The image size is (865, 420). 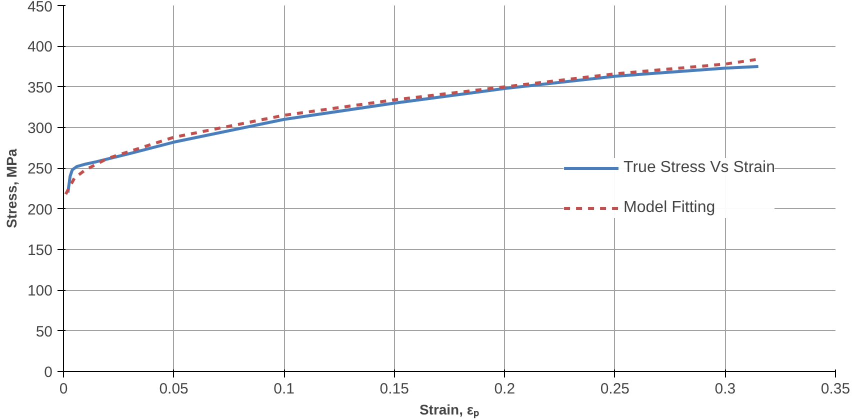 What do you see at coordinates (48, 372) in the screenshot?
I see `y-tick-label: 0` at bounding box center [48, 372].